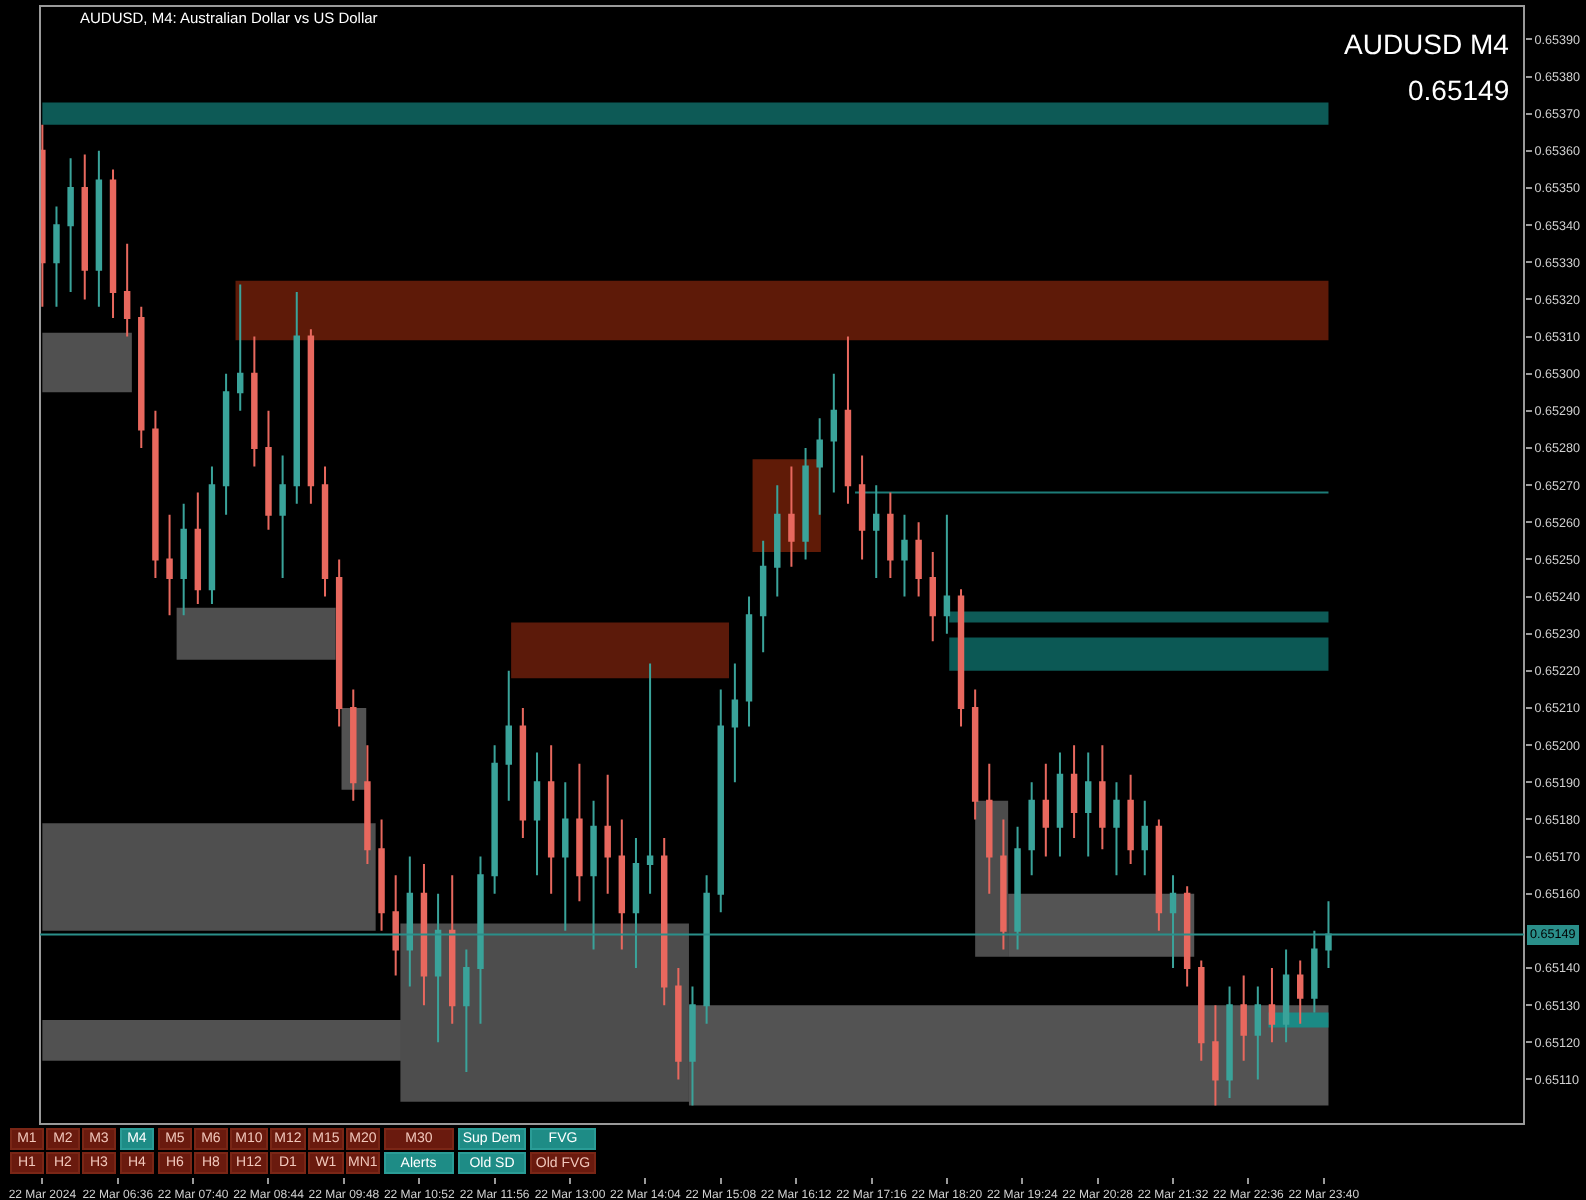 Image resolution: width=1586 pixels, height=1200 pixels. I want to click on annotation: 0.65149, so click(1459, 90).